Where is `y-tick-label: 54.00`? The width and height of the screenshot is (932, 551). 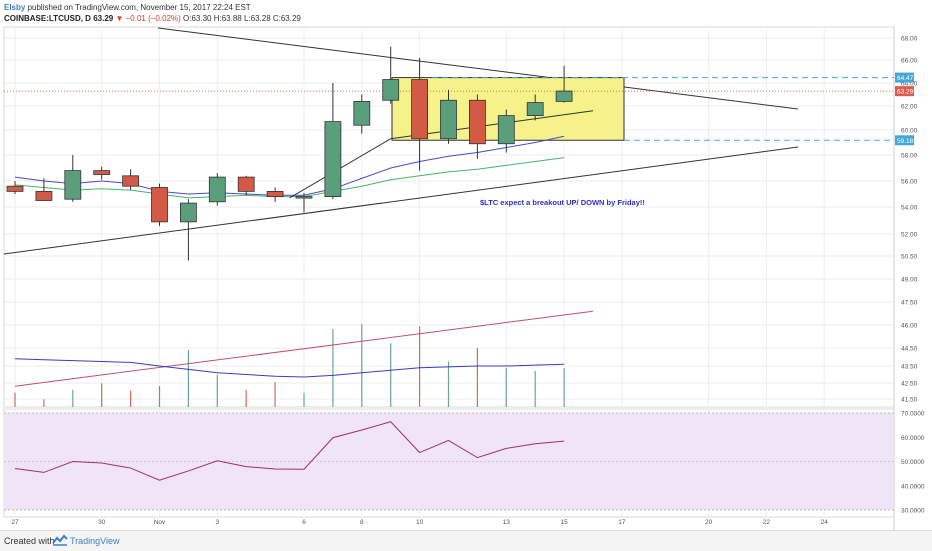
y-tick-label: 54.00 is located at coordinates (909, 208).